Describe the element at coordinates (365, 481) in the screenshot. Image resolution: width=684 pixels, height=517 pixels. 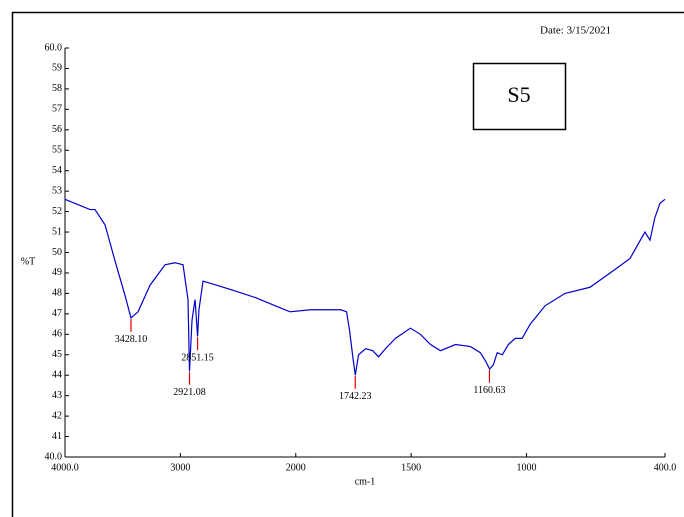
I see `x-axis-label: cm-1` at that location.